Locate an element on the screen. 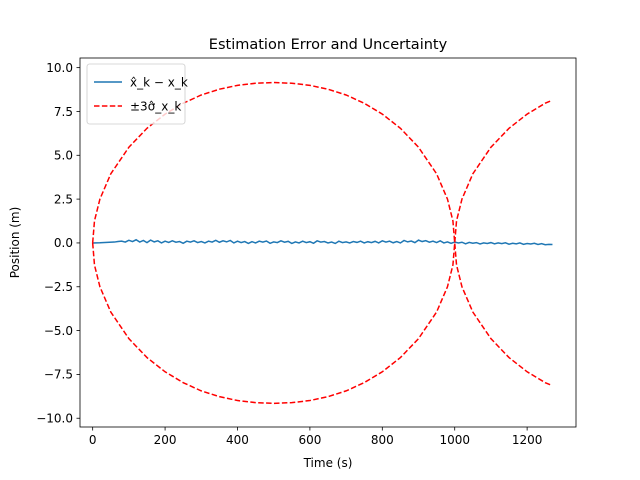 The width and height of the screenshot is (640, 480). x-axis-label: Time (s) is located at coordinates (328, 463).